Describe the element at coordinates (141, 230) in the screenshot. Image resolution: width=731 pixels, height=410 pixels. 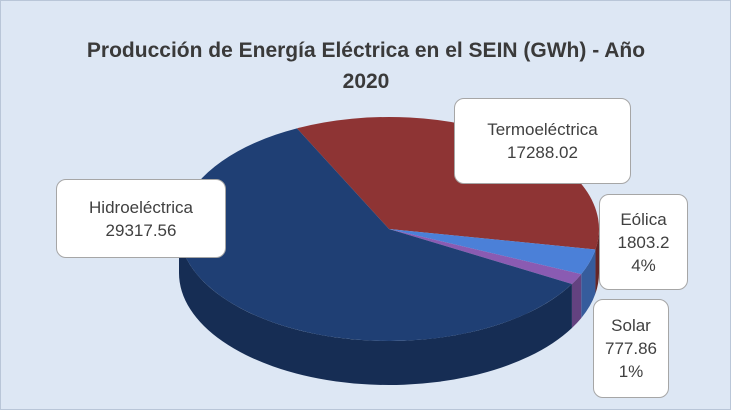
I see `label-value: 29317.56` at that location.